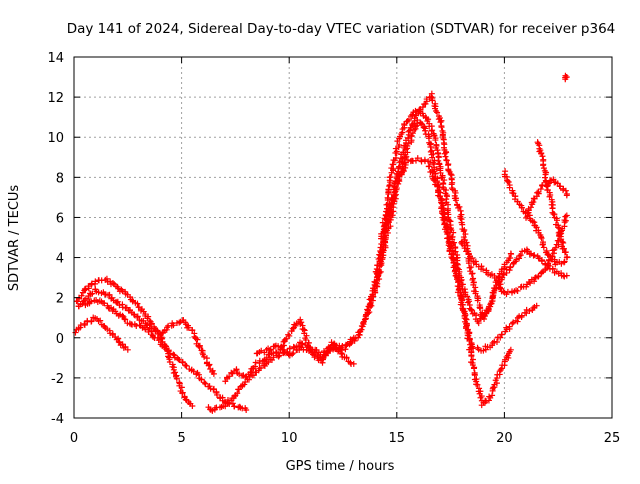 The image size is (640, 484). What do you see at coordinates (546, 198) in the screenshot?
I see `data-series-track-n` at bounding box center [546, 198].